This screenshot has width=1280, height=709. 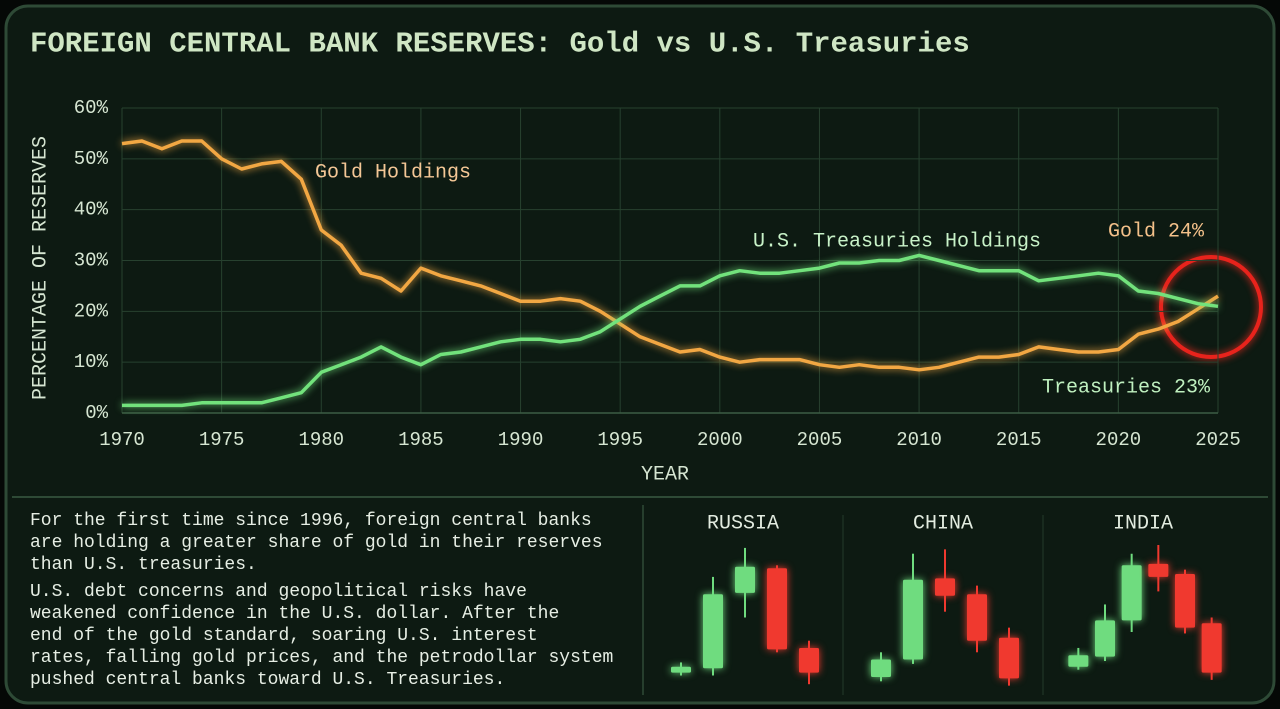 What do you see at coordinates (720, 440) in the screenshot?
I see `x-tick-label: 2000` at bounding box center [720, 440].